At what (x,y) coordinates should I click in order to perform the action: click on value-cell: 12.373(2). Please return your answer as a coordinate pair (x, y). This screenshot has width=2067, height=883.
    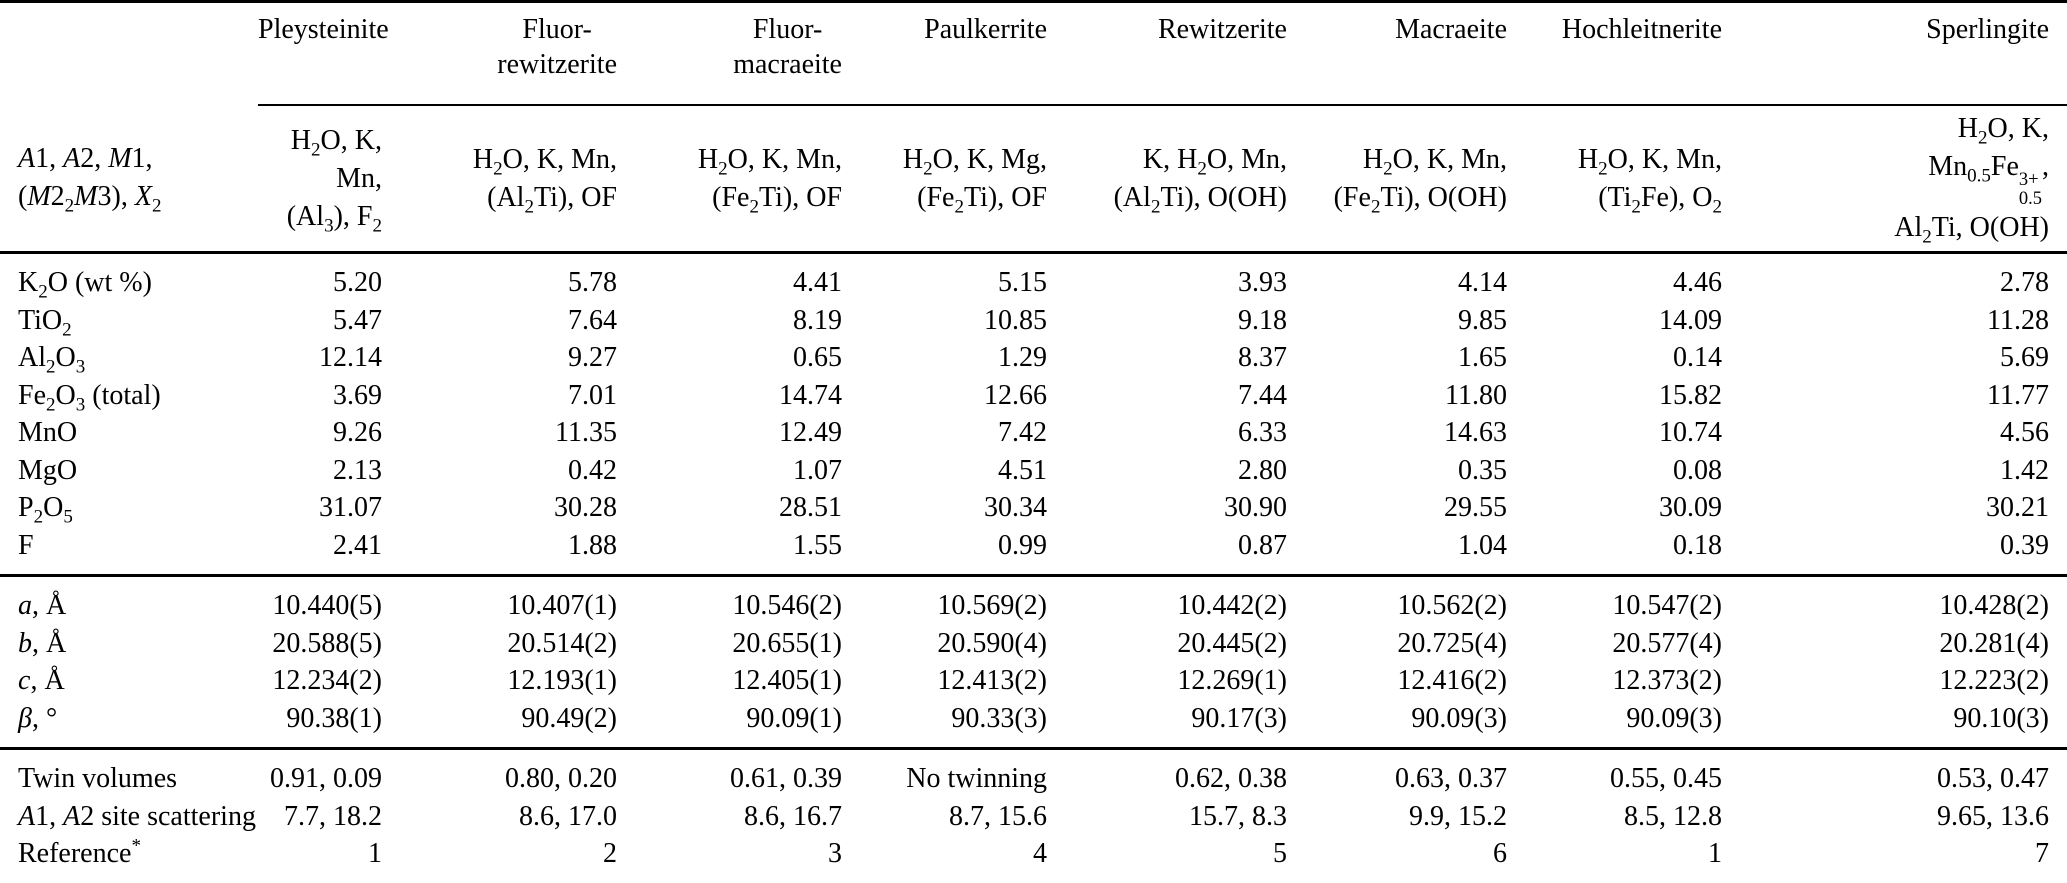
    Looking at the image, I should click on (1667, 680).